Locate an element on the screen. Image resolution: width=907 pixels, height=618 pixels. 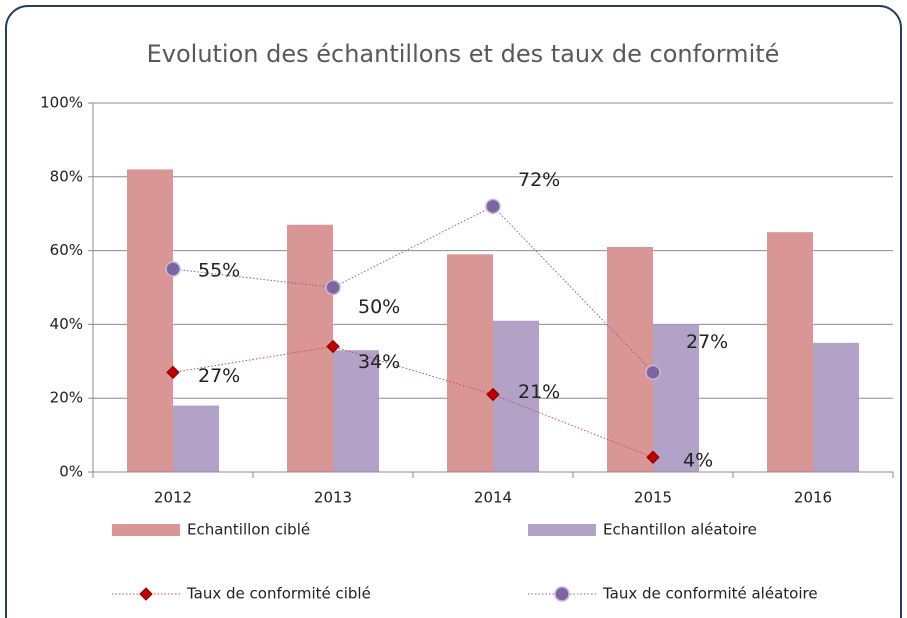
y-tick-label: 0% is located at coordinates (71, 472).